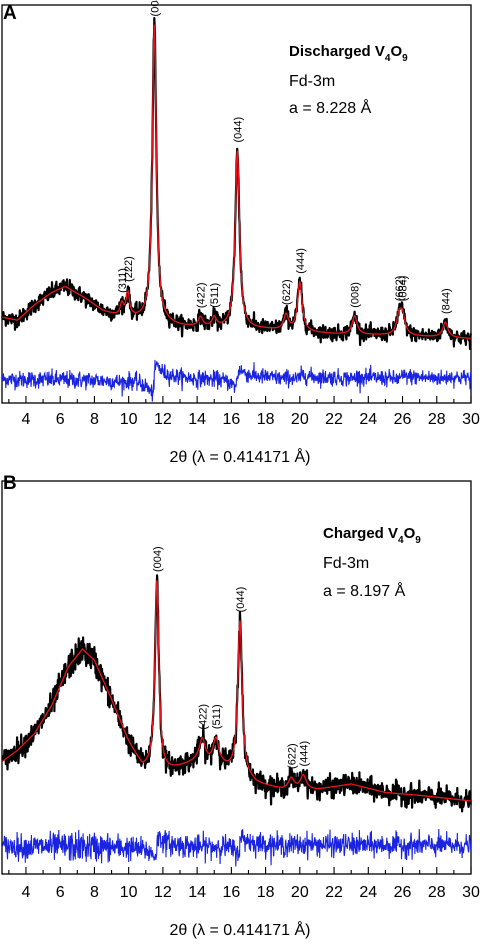  Describe the element at coordinates (356, 295) in the screenshot. I see `peak-label: (008)` at that location.